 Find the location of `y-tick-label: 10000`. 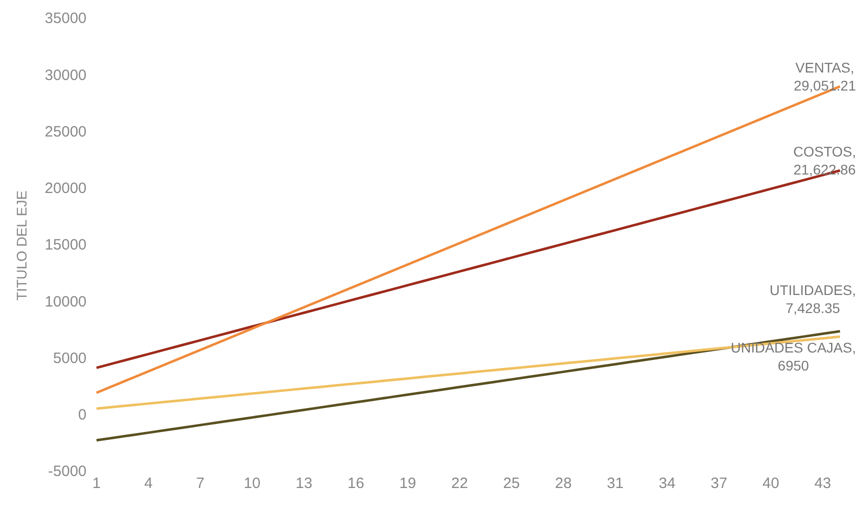

y-tick-label: 10000 is located at coordinates (65, 301).